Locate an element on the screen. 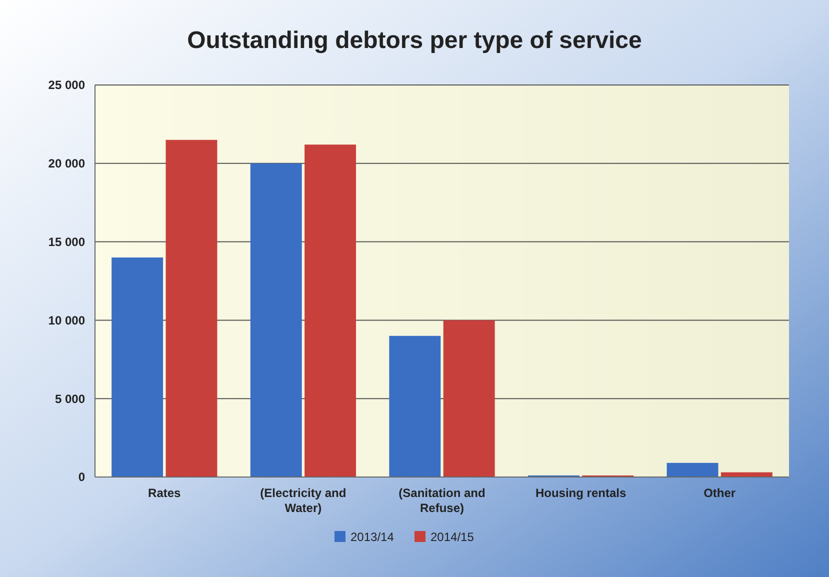 This screenshot has width=829, height=577. x-tick-label: (Sanitation and Refuse) is located at coordinates (442, 500).